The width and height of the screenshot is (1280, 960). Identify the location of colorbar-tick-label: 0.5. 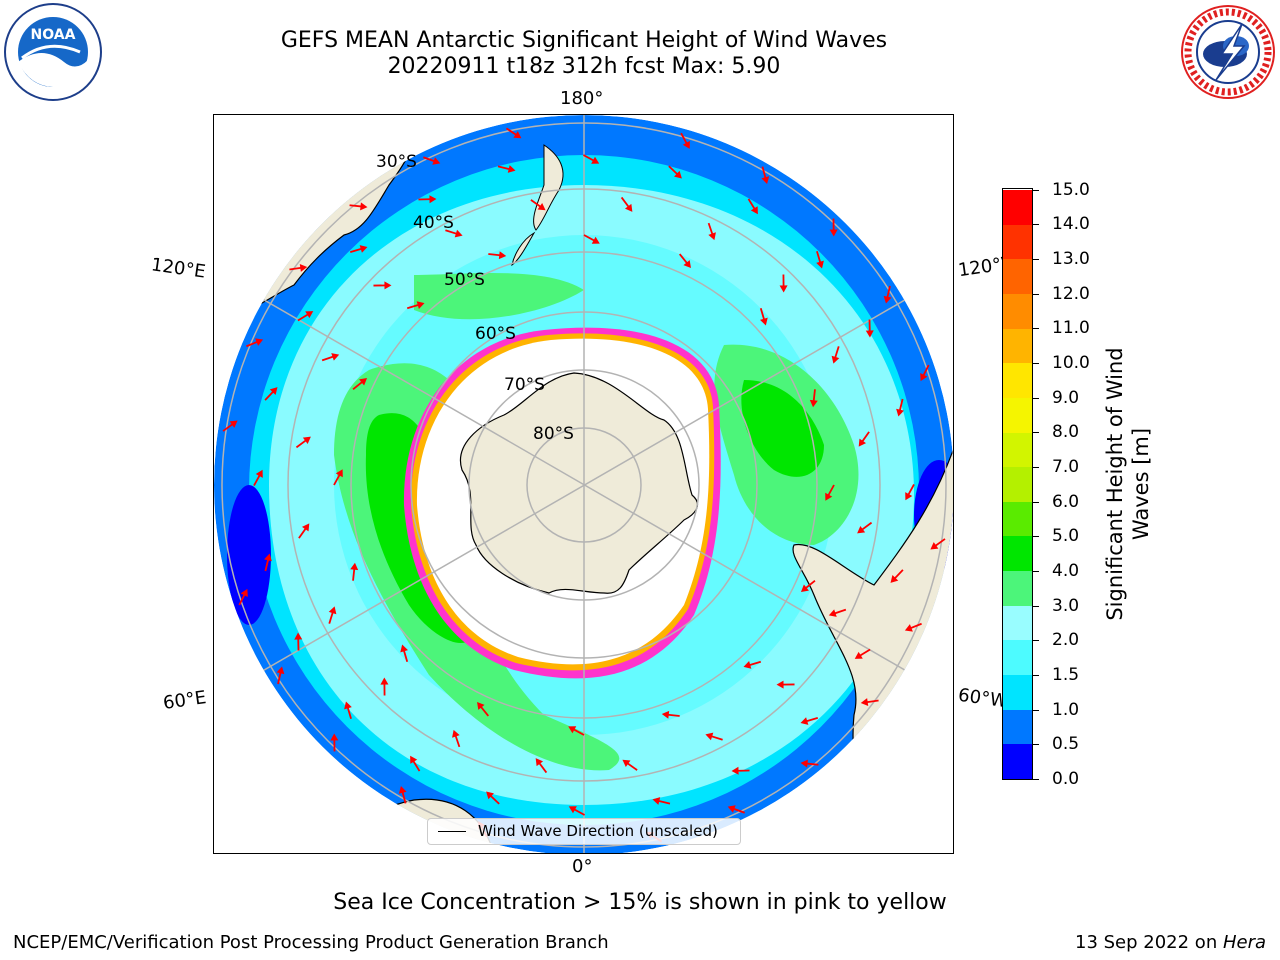
(1066, 744).